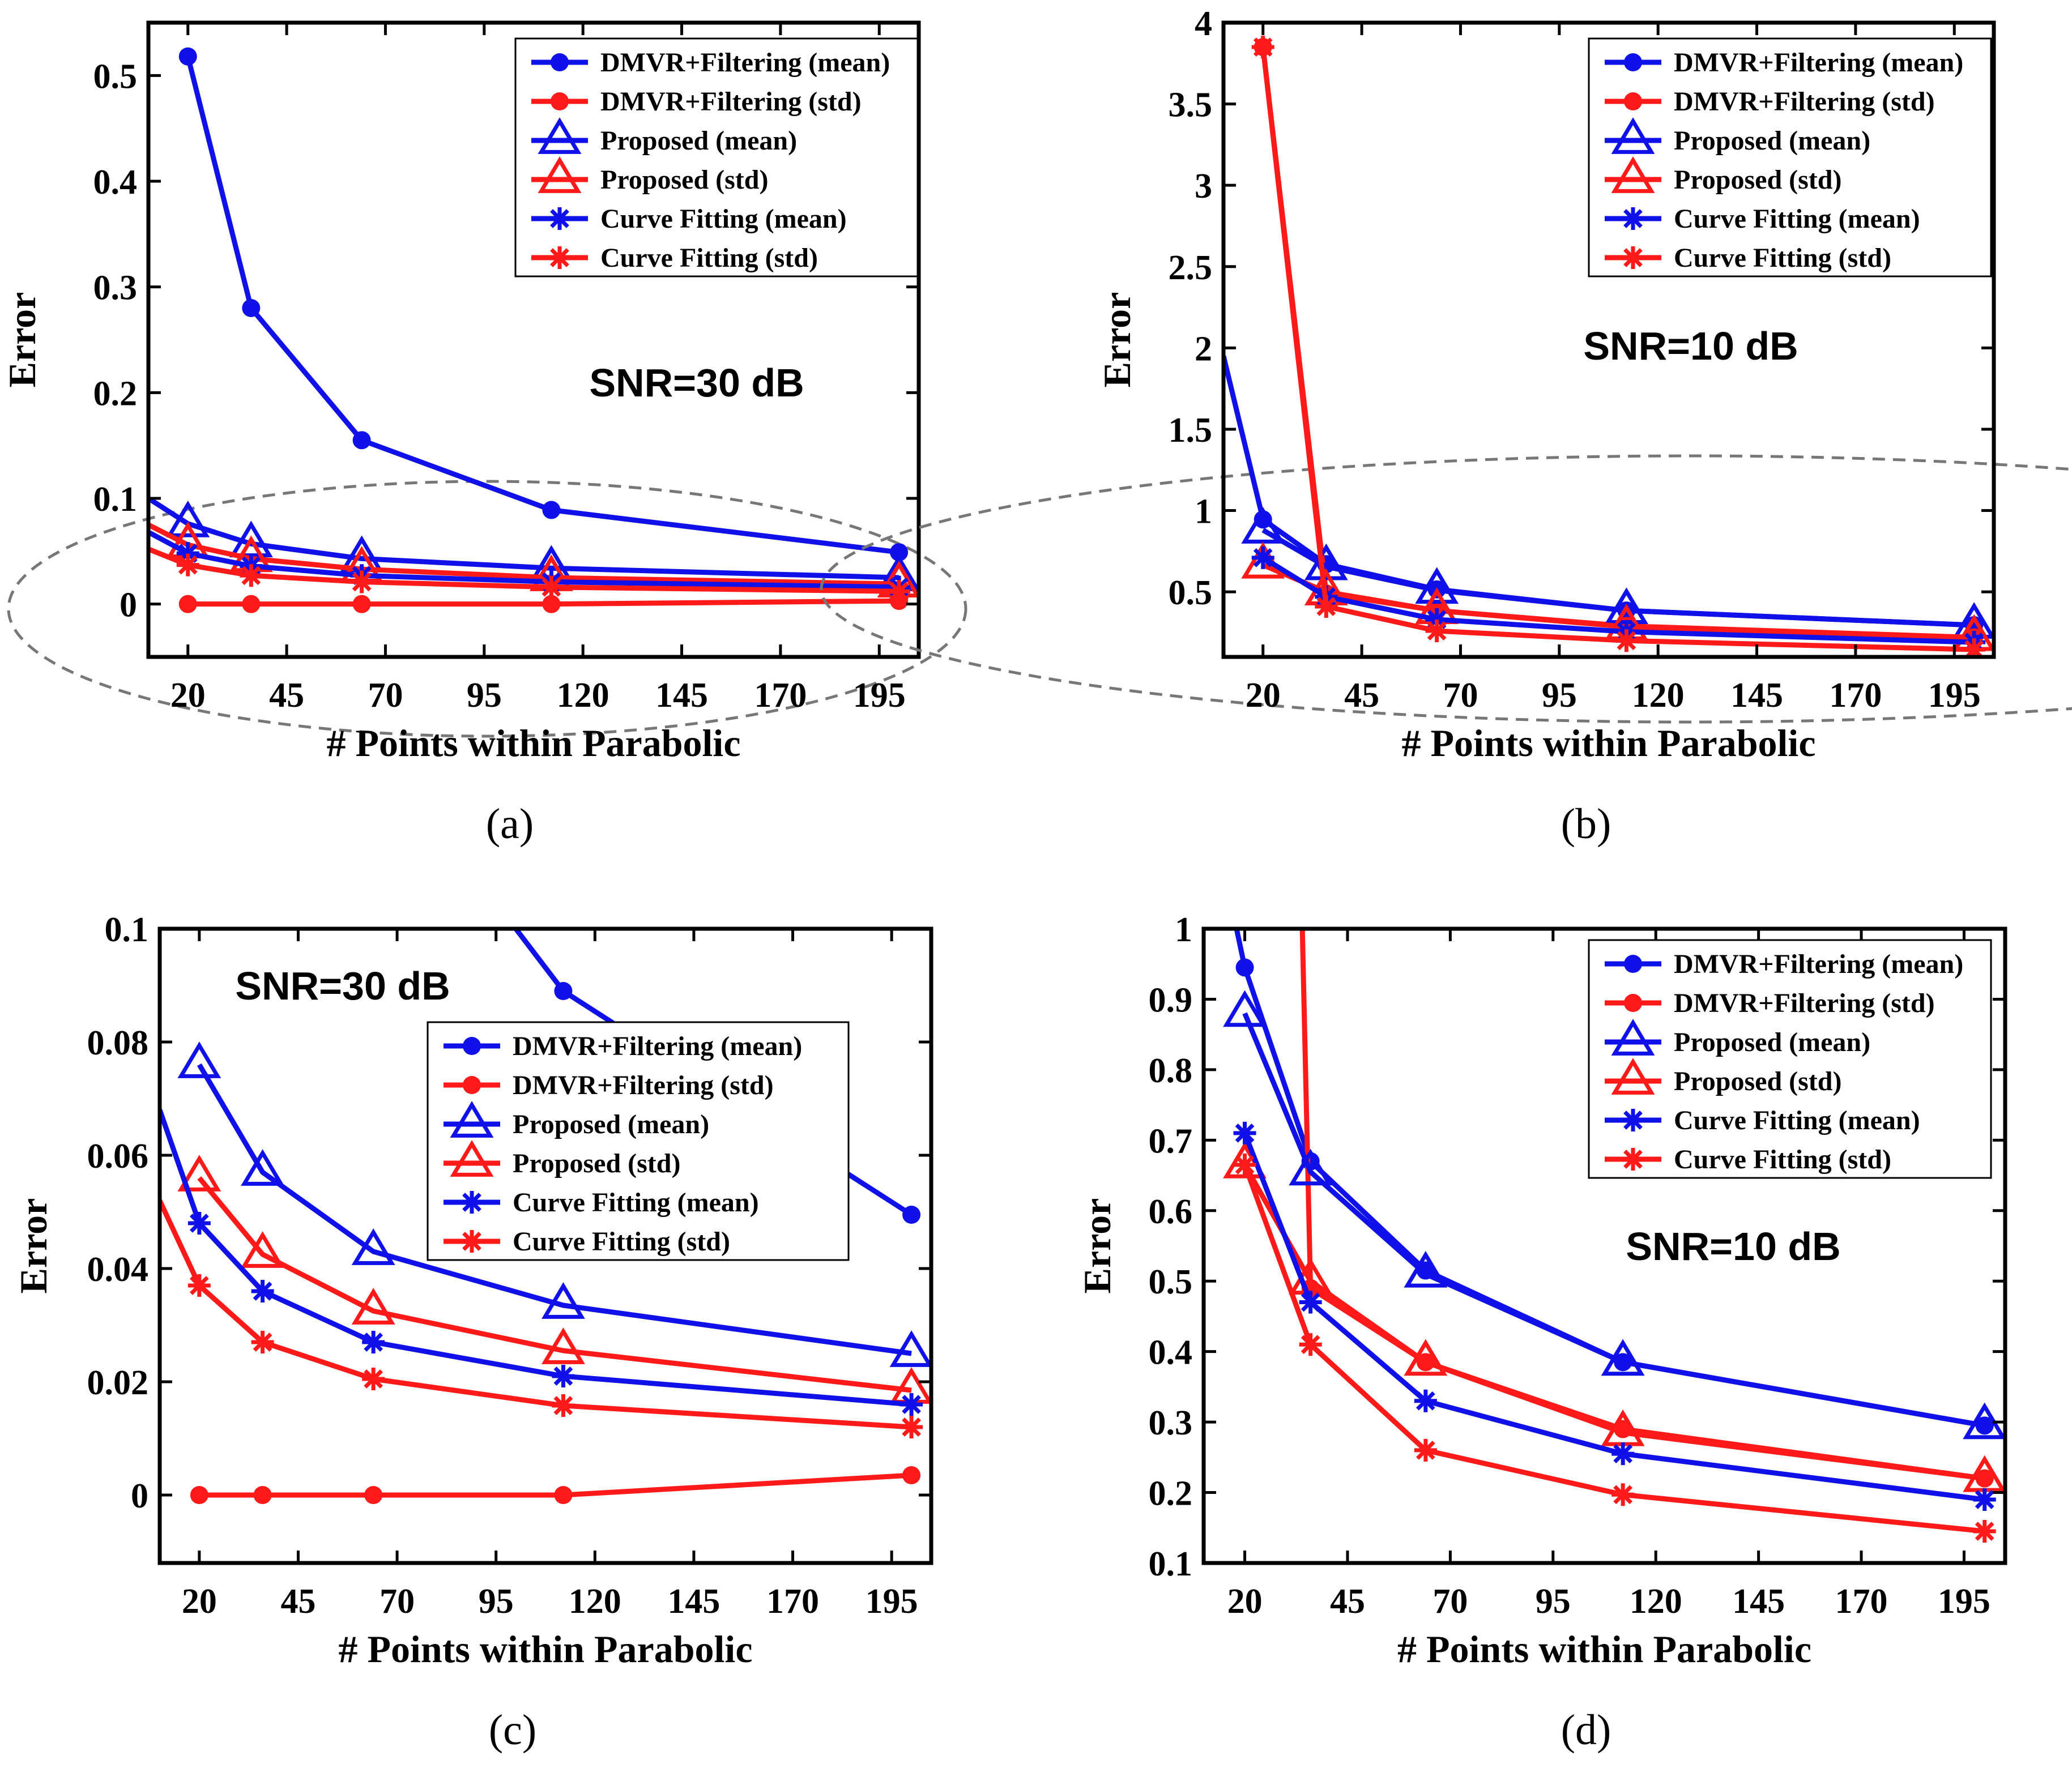 This screenshot has width=2072, height=1768. Describe the element at coordinates (487, 609) in the screenshot. I see `highlight-ellipse` at that location.